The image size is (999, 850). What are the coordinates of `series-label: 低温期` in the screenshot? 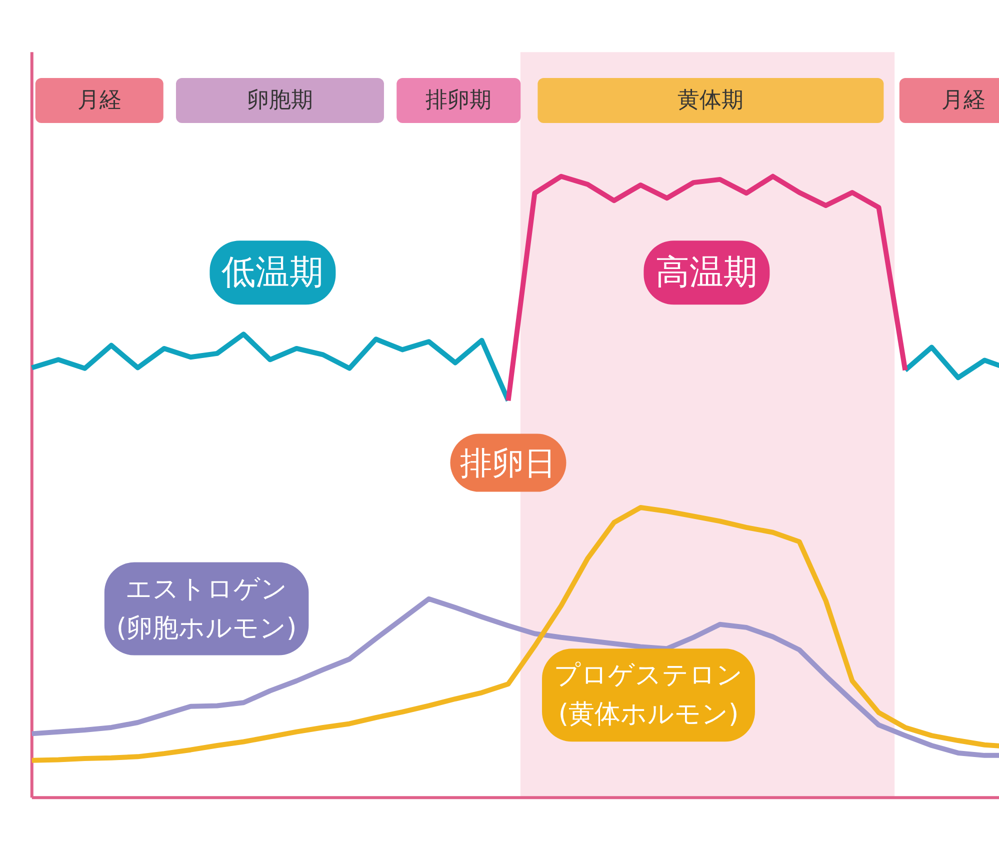 It's located at (273, 272).